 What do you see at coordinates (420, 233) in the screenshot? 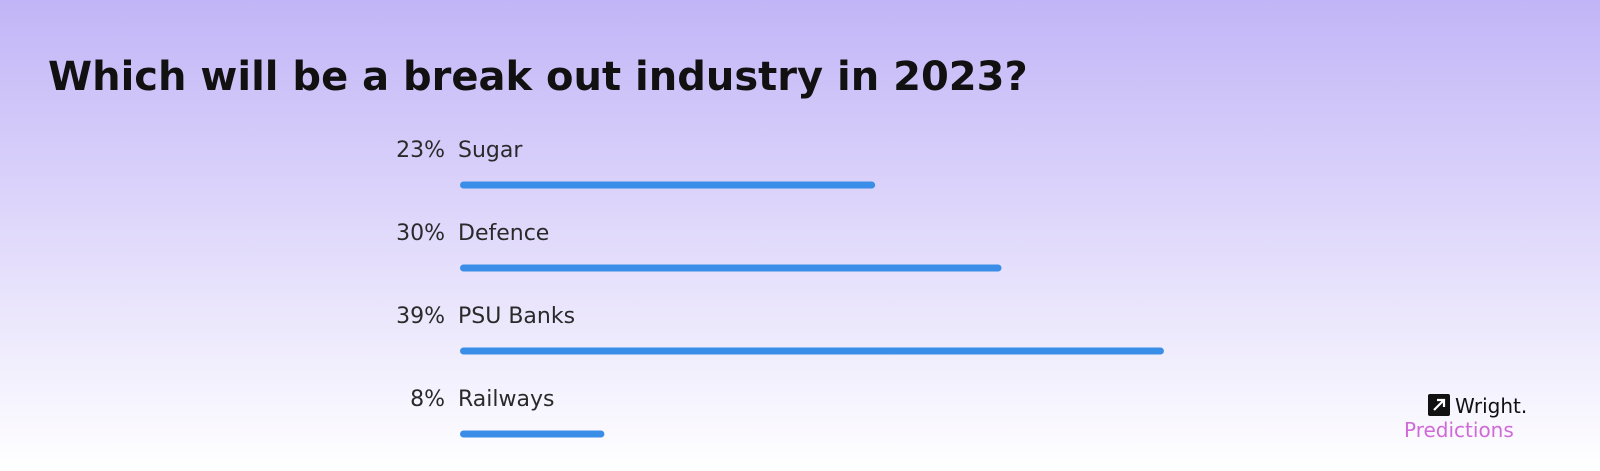
I see `value-label: 30%` at bounding box center [420, 233].